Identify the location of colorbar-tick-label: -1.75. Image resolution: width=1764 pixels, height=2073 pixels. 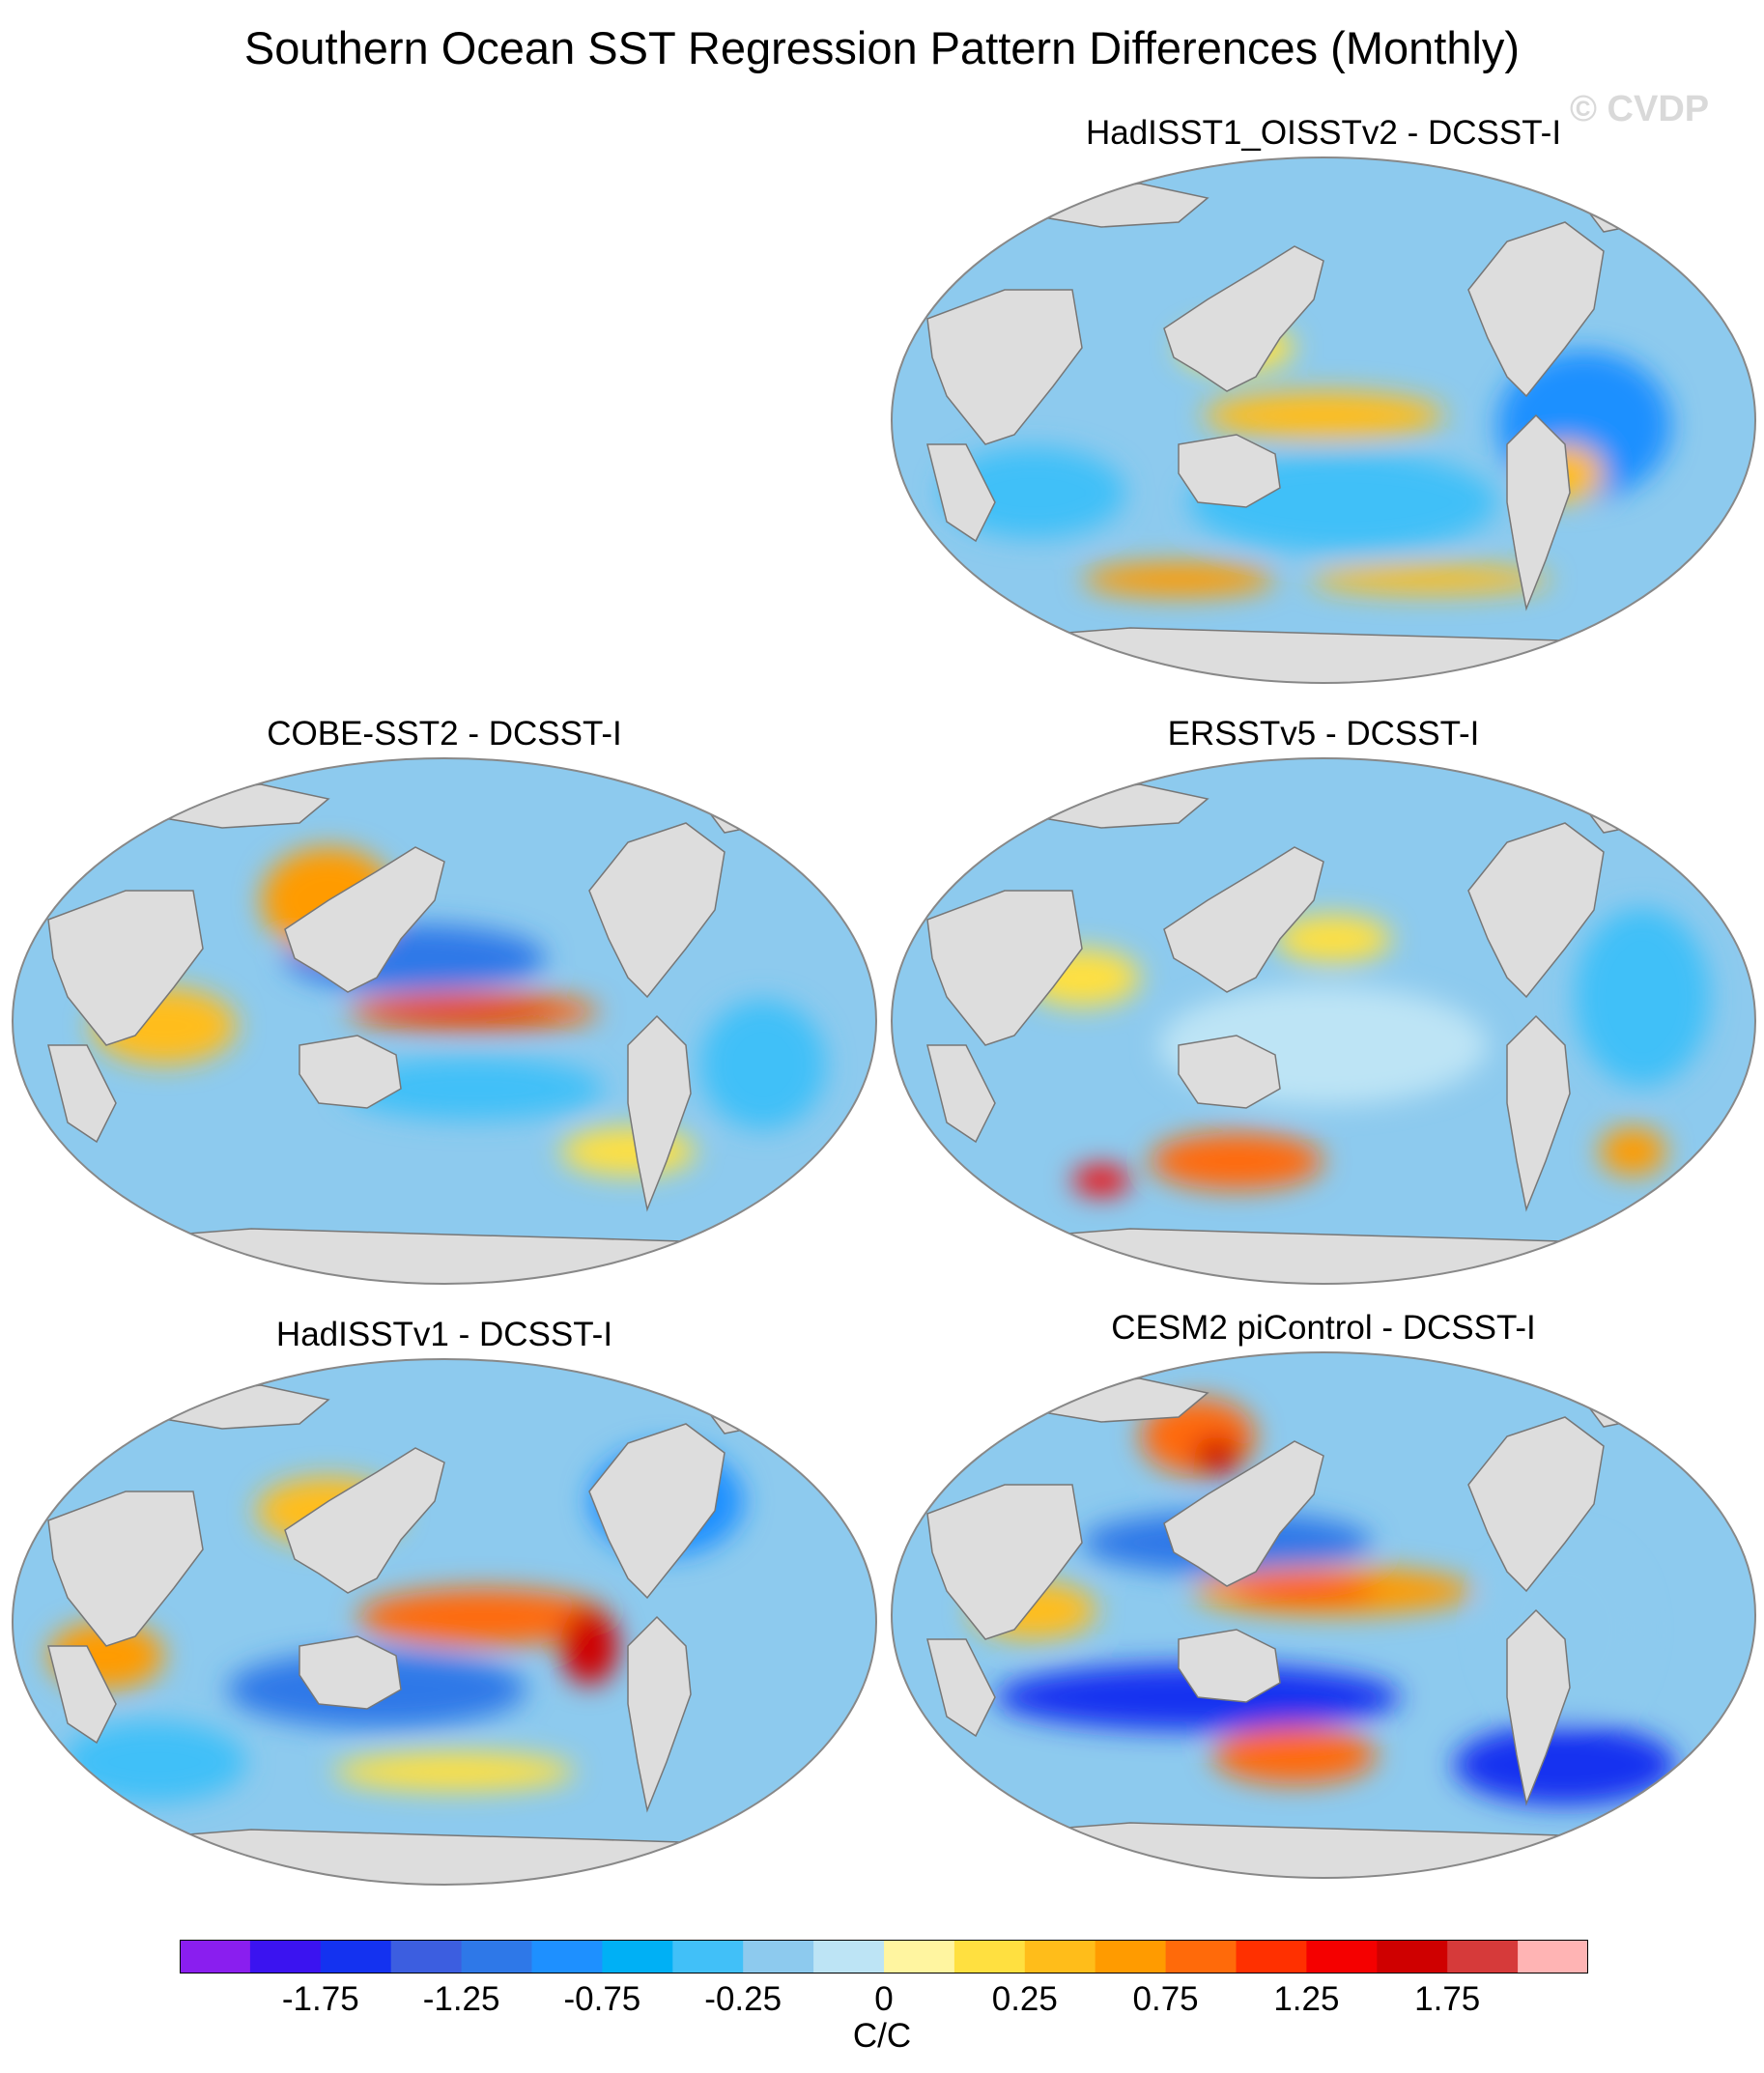
(320, 1999).